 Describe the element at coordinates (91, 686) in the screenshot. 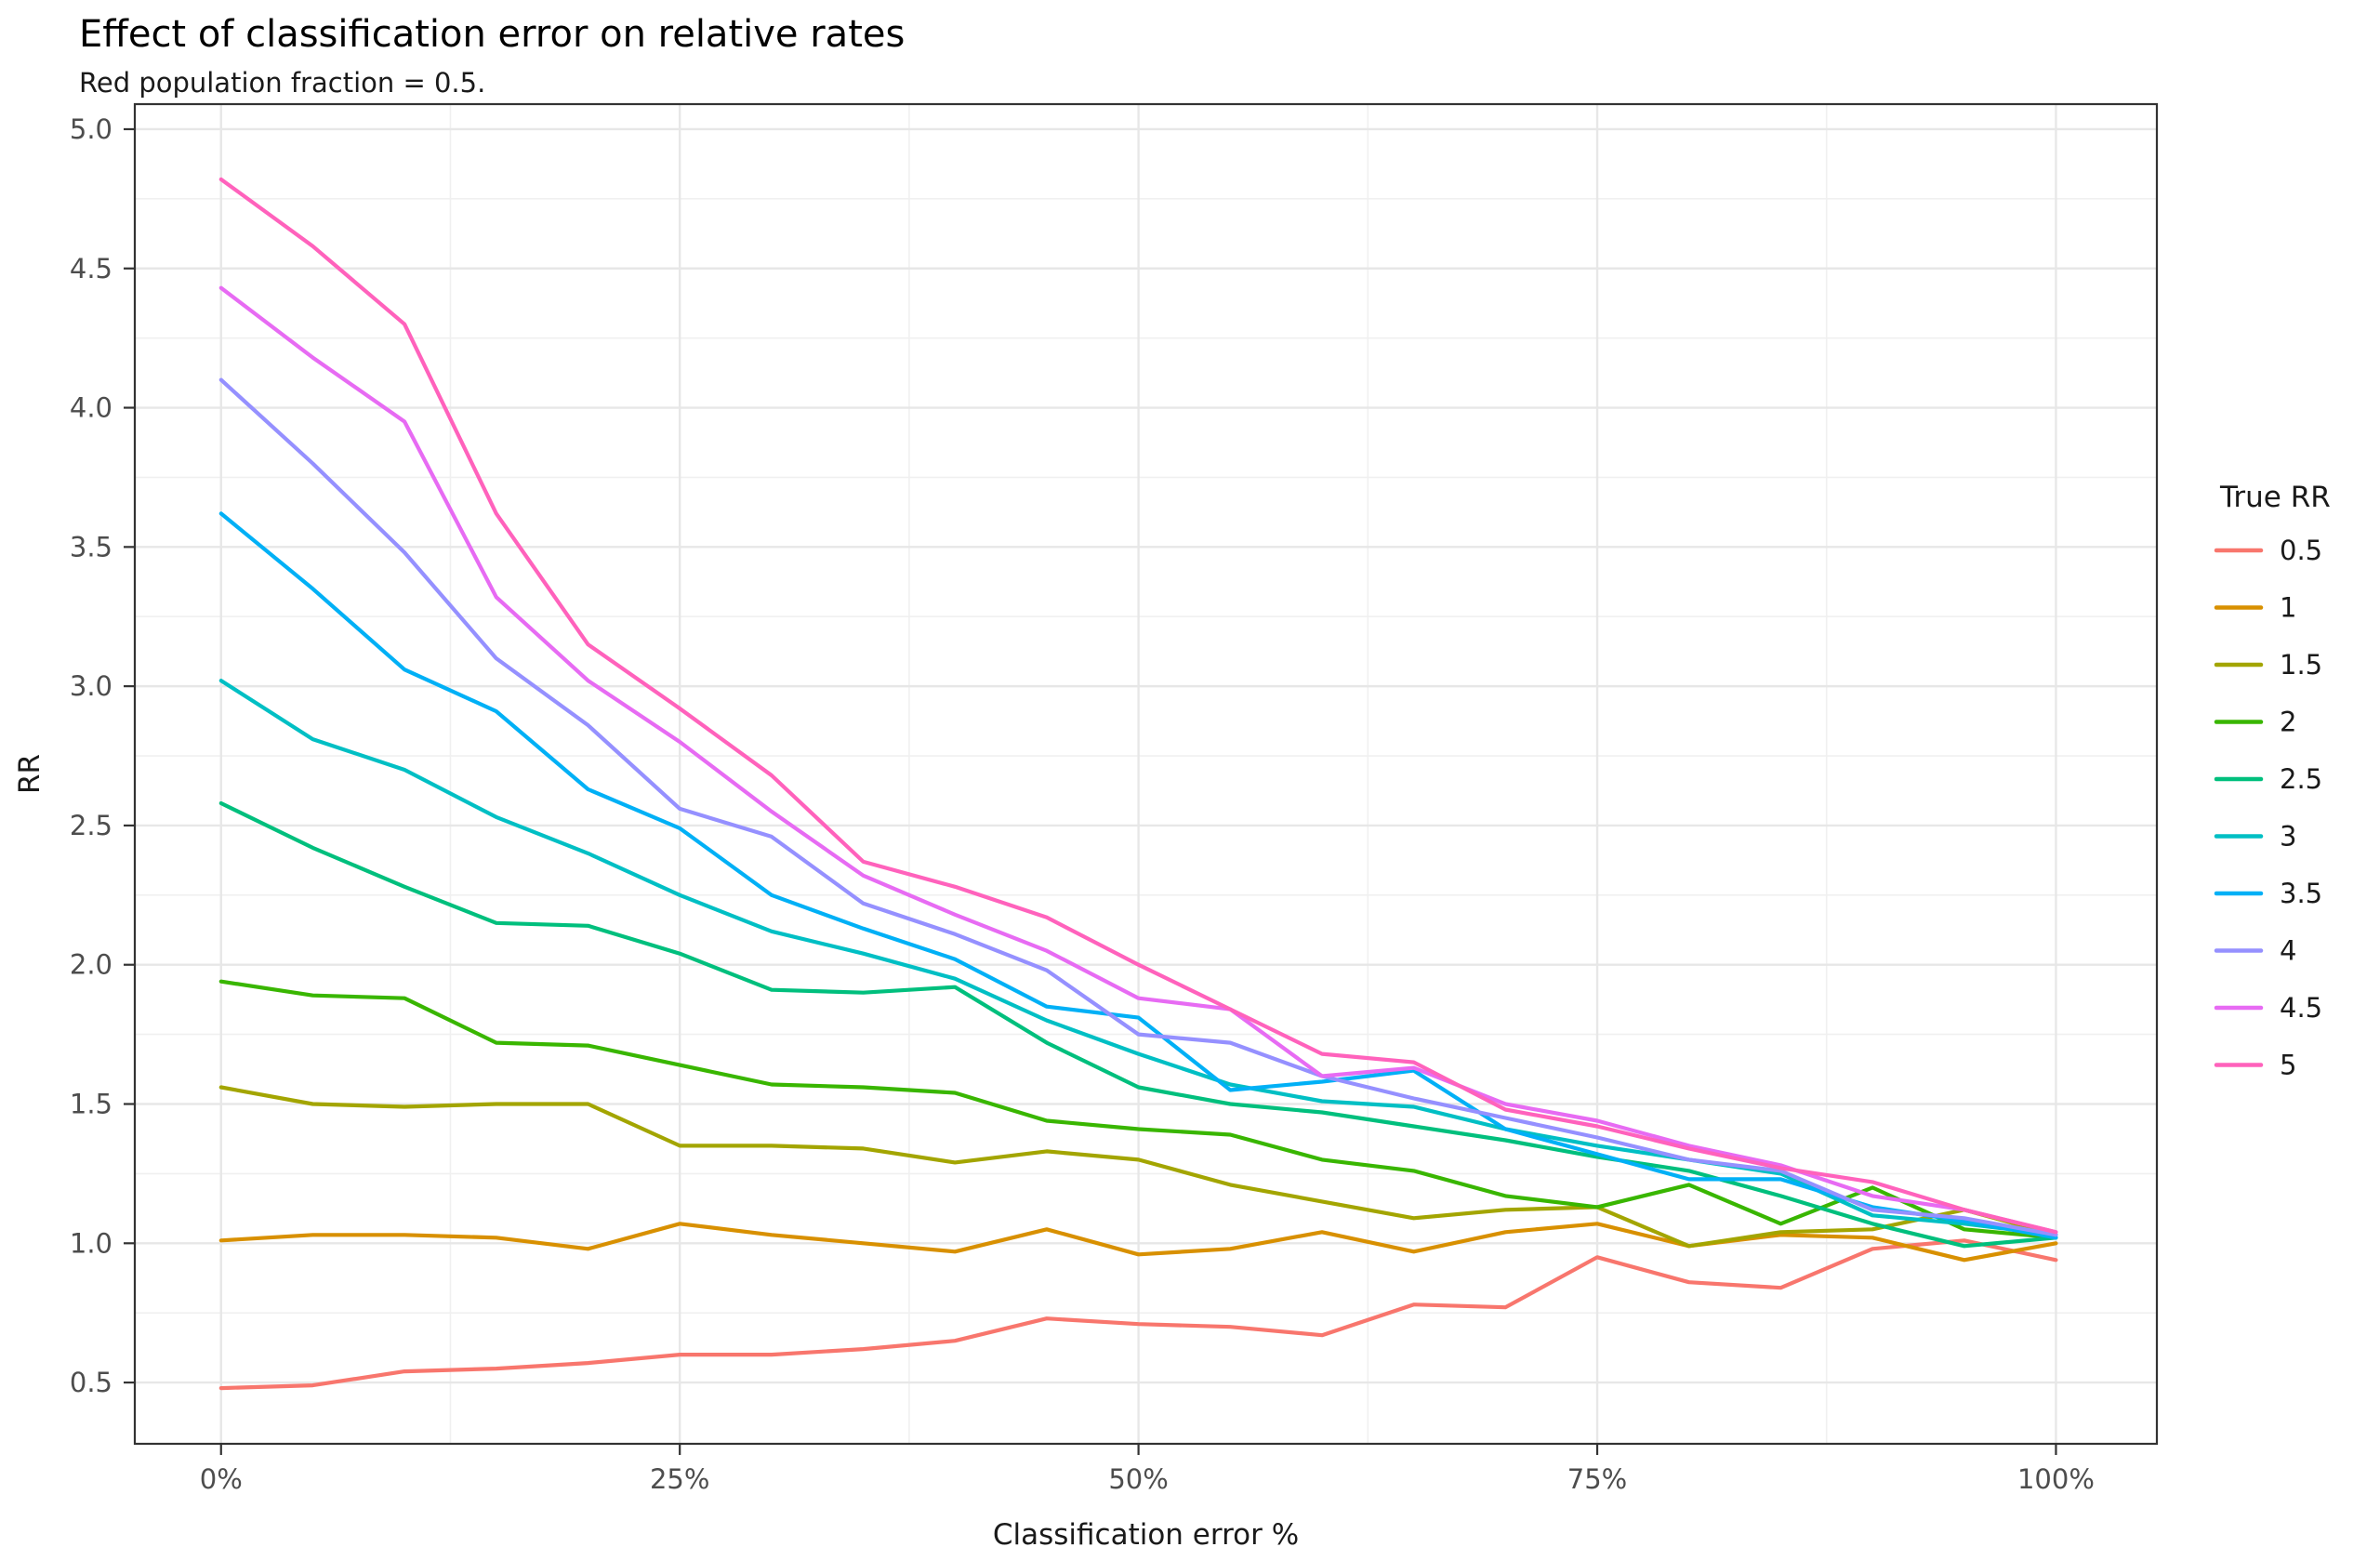

I see `y-tick-label: 3.0` at that location.